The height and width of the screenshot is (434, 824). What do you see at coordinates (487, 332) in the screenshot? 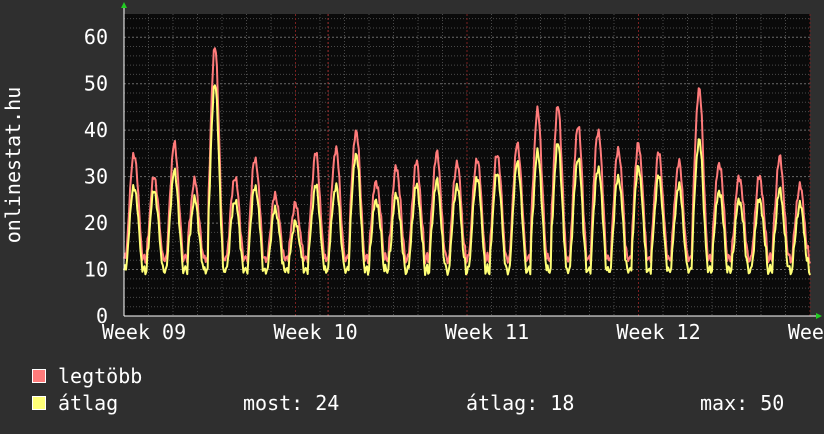
I see `x-tick-label: Week 11` at bounding box center [487, 332].